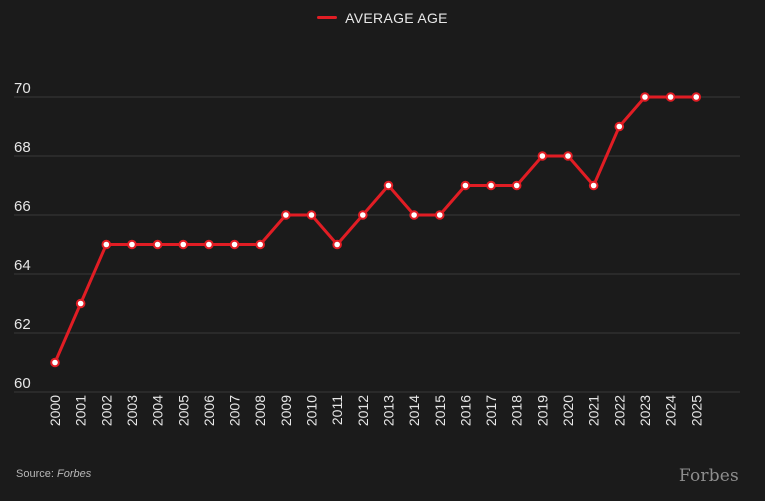 This screenshot has height=501, width=765. I want to click on x-tick-label: 2012, so click(363, 410).